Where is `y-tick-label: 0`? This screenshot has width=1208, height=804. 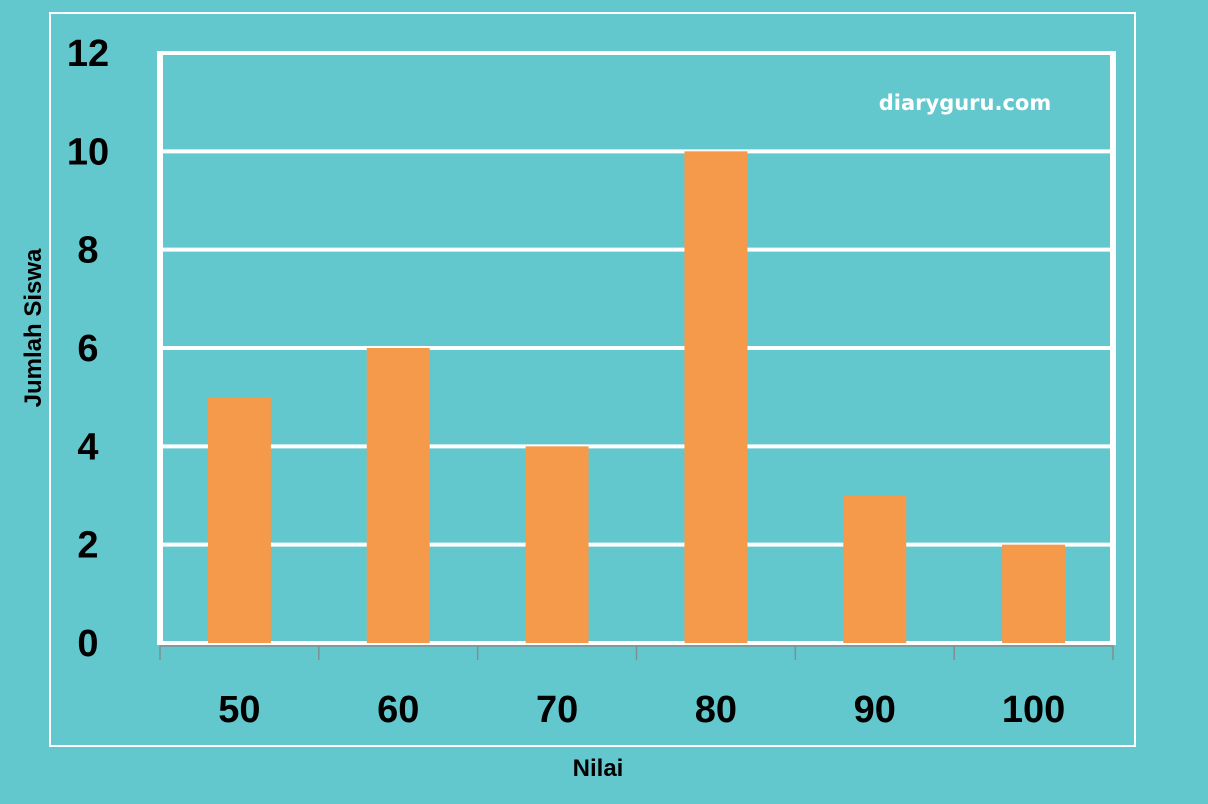
y-tick-label: 0 is located at coordinates (87, 644).